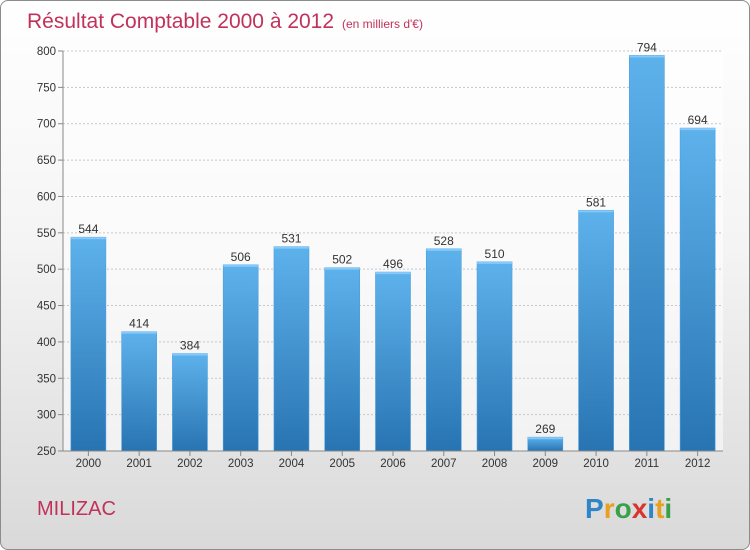 This screenshot has width=750, height=550. I want to click on bar-value-label: 496, so click(393, 264).